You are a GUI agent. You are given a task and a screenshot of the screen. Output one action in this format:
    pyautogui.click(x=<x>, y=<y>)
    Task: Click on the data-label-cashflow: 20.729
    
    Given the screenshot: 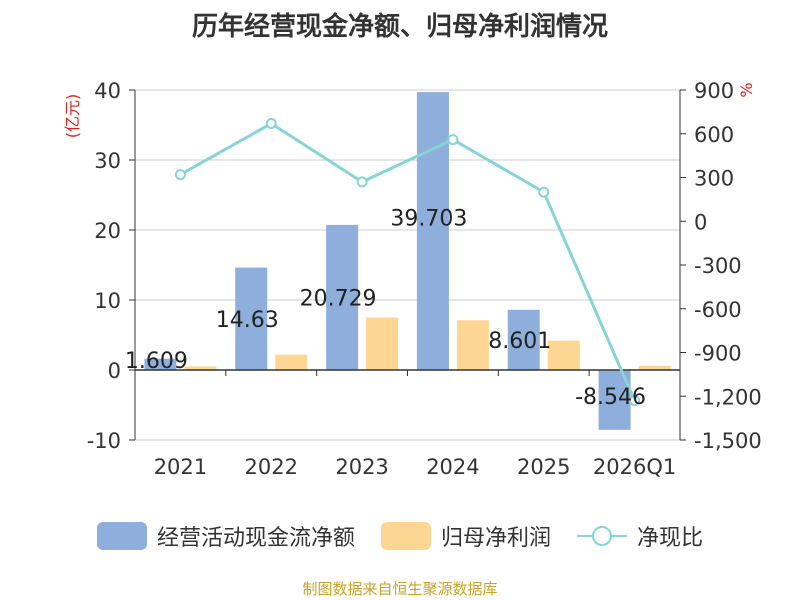 What is the action you would take?
    pyautogui.click(x=338, y=298)
    